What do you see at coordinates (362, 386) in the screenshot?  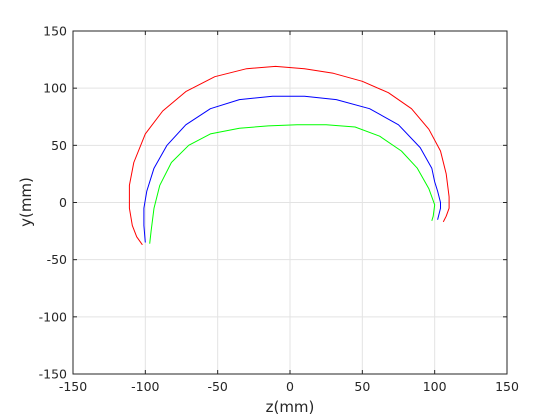 I see `x-tick-label: 50` at bounding box center [362, 386].